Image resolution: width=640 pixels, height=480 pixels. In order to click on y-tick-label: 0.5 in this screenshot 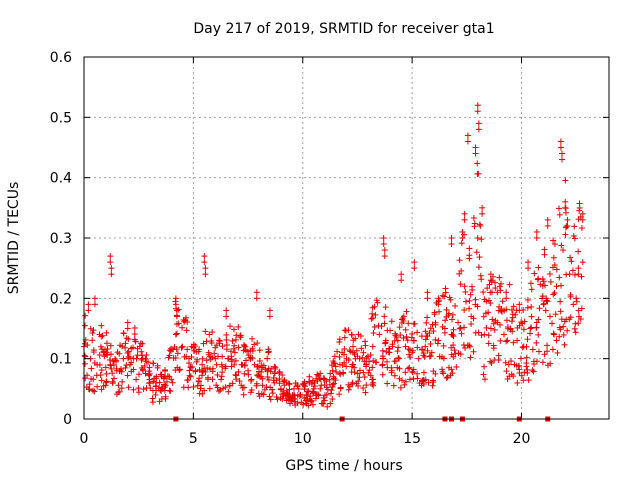, I will do `click(61, 118)`.